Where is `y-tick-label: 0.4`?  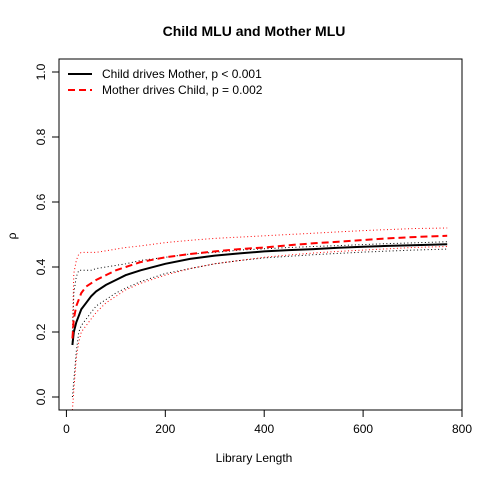 y-tick-label: 0.4 is located at coordinates (41, 266).